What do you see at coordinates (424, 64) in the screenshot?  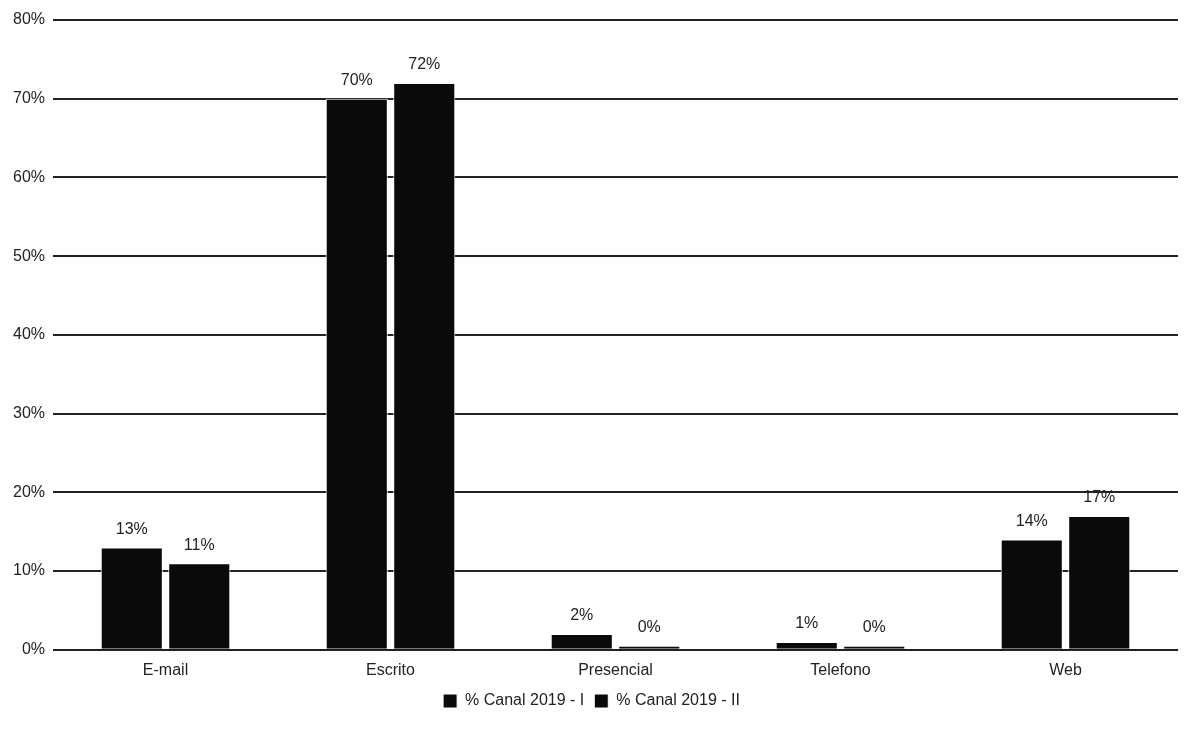 I see `data-label: 72%` at bounding box center [424, 64].